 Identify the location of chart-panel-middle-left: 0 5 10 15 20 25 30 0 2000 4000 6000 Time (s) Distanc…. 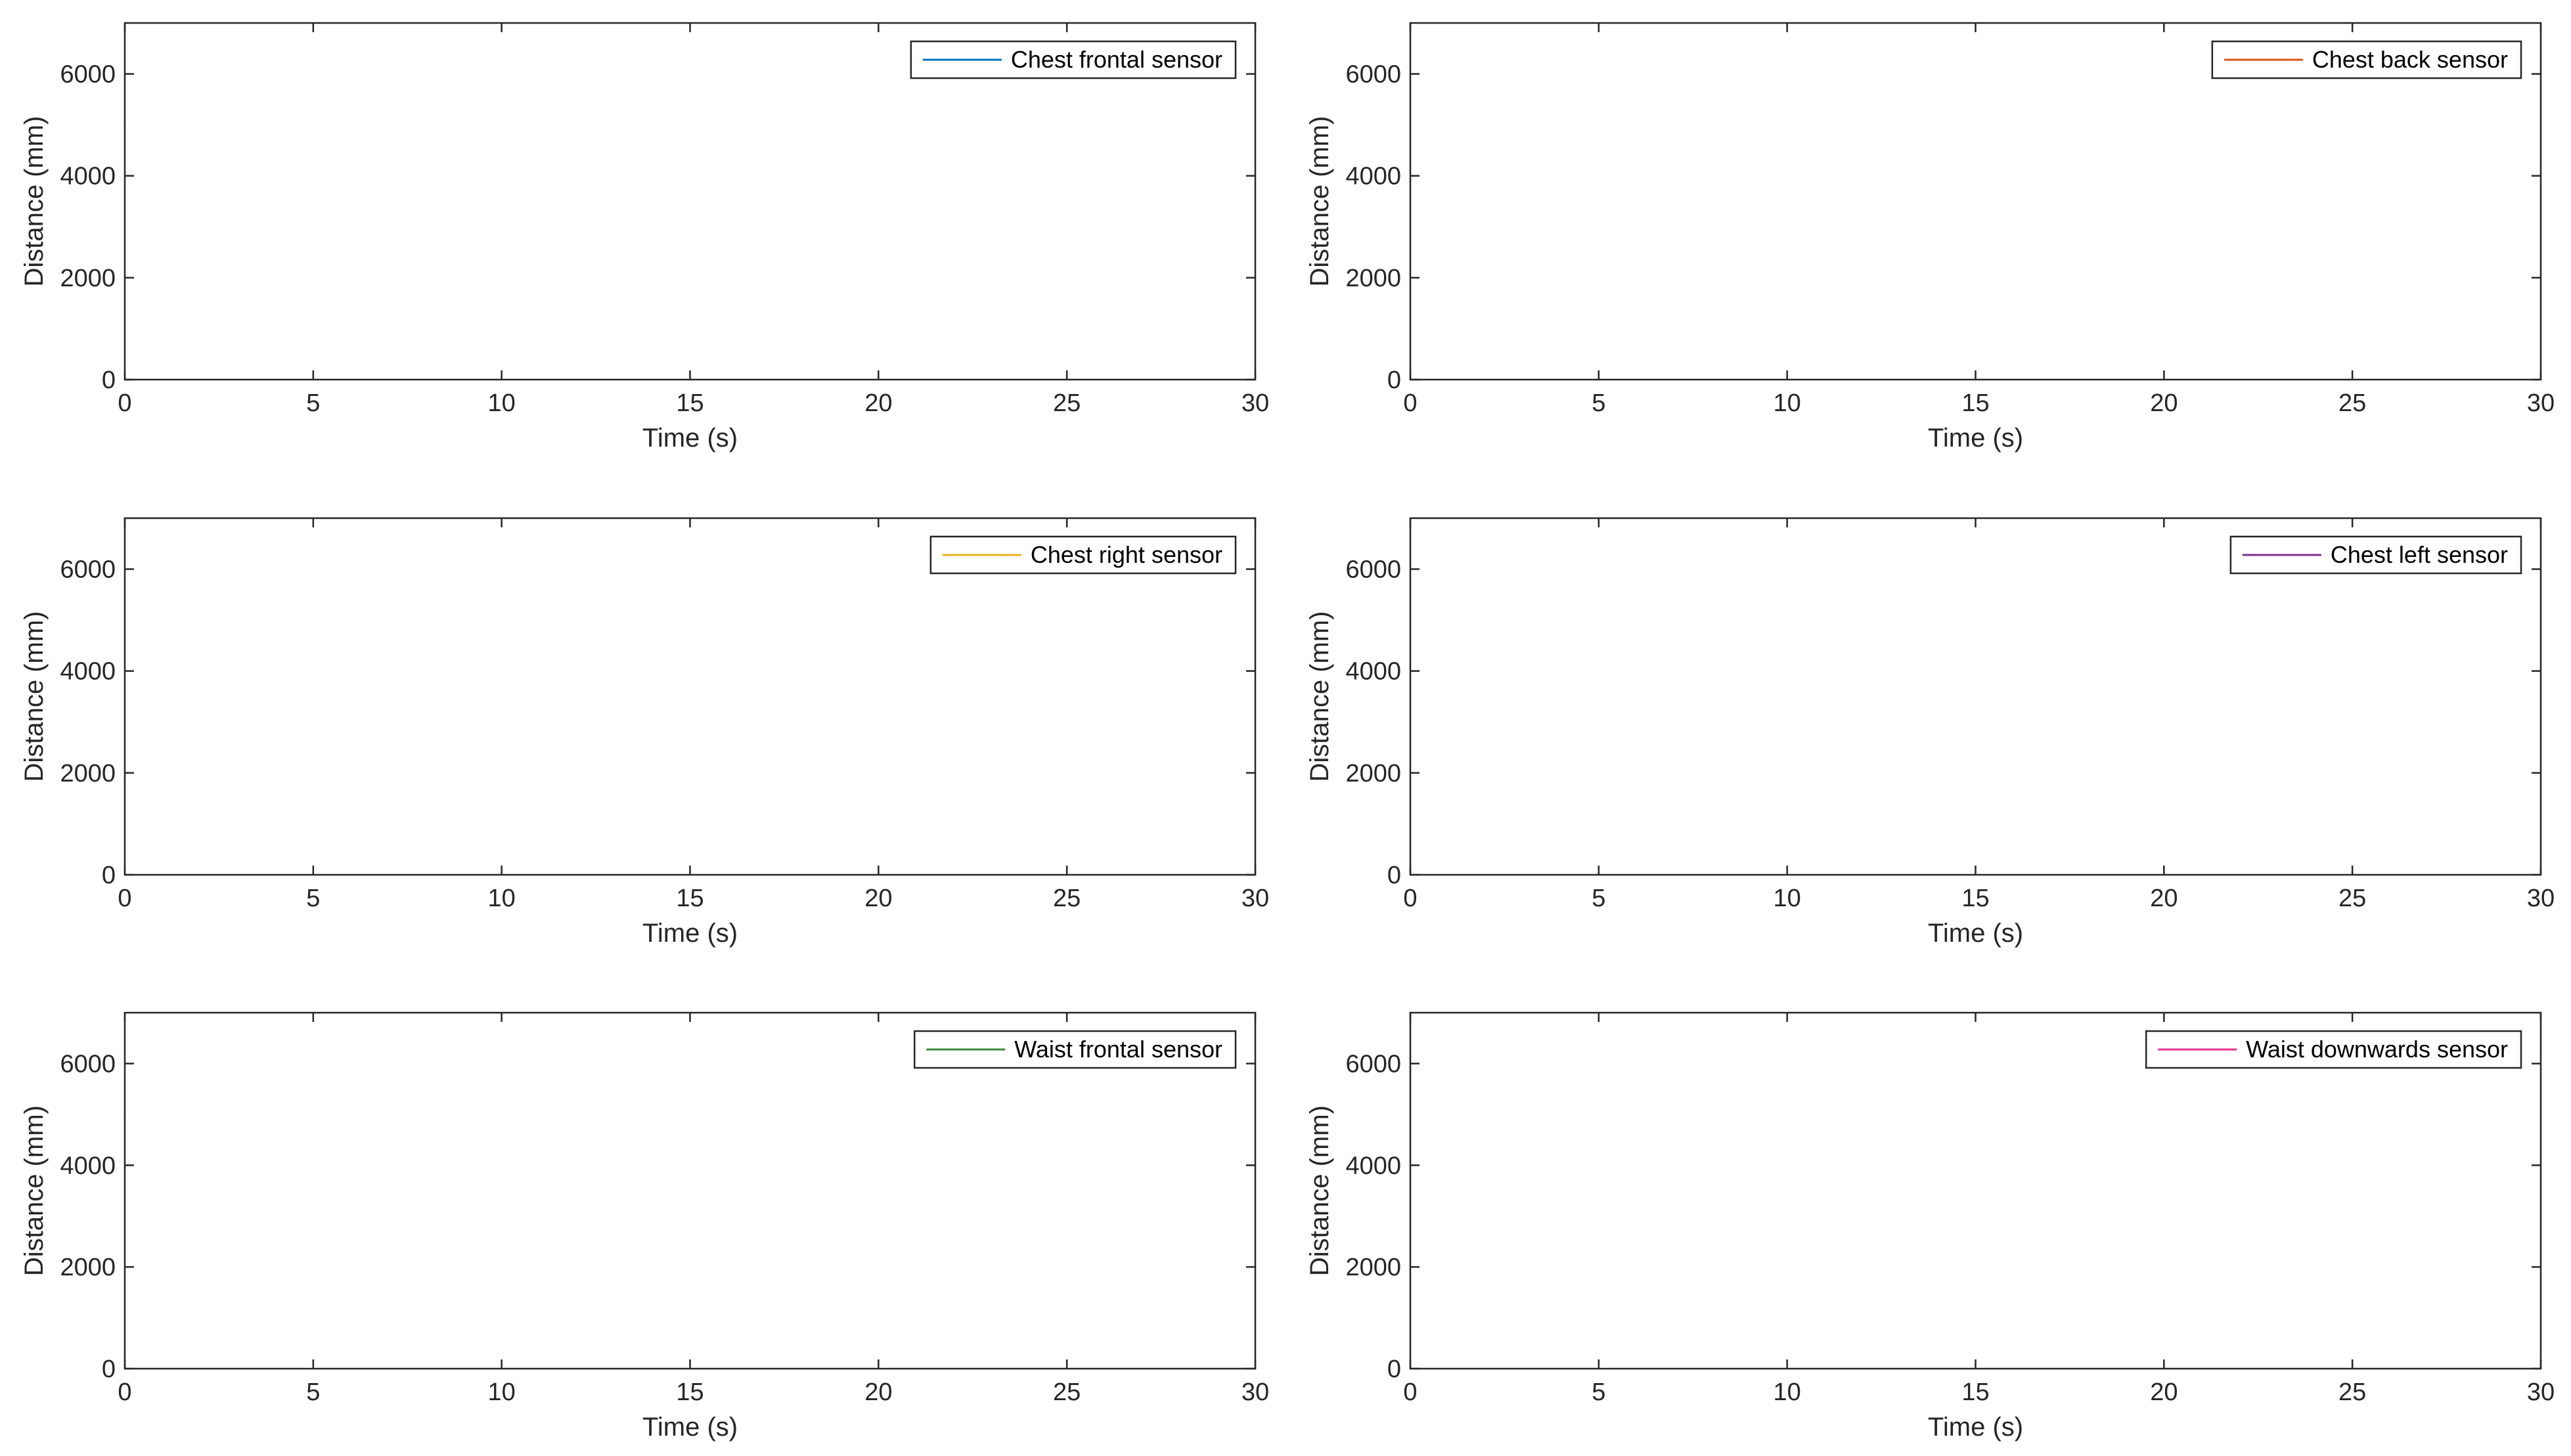
(644, 732).